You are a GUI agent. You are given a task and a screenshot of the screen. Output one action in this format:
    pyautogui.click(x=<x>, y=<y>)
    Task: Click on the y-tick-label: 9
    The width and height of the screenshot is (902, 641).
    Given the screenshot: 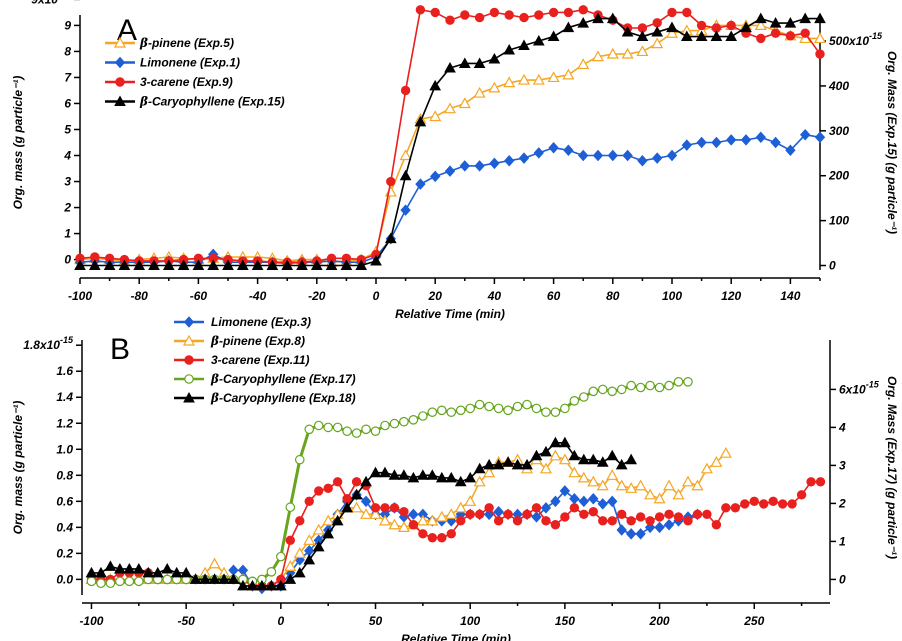 What is the action you would take?
    pyautogui.click(x=67, y=25)
    